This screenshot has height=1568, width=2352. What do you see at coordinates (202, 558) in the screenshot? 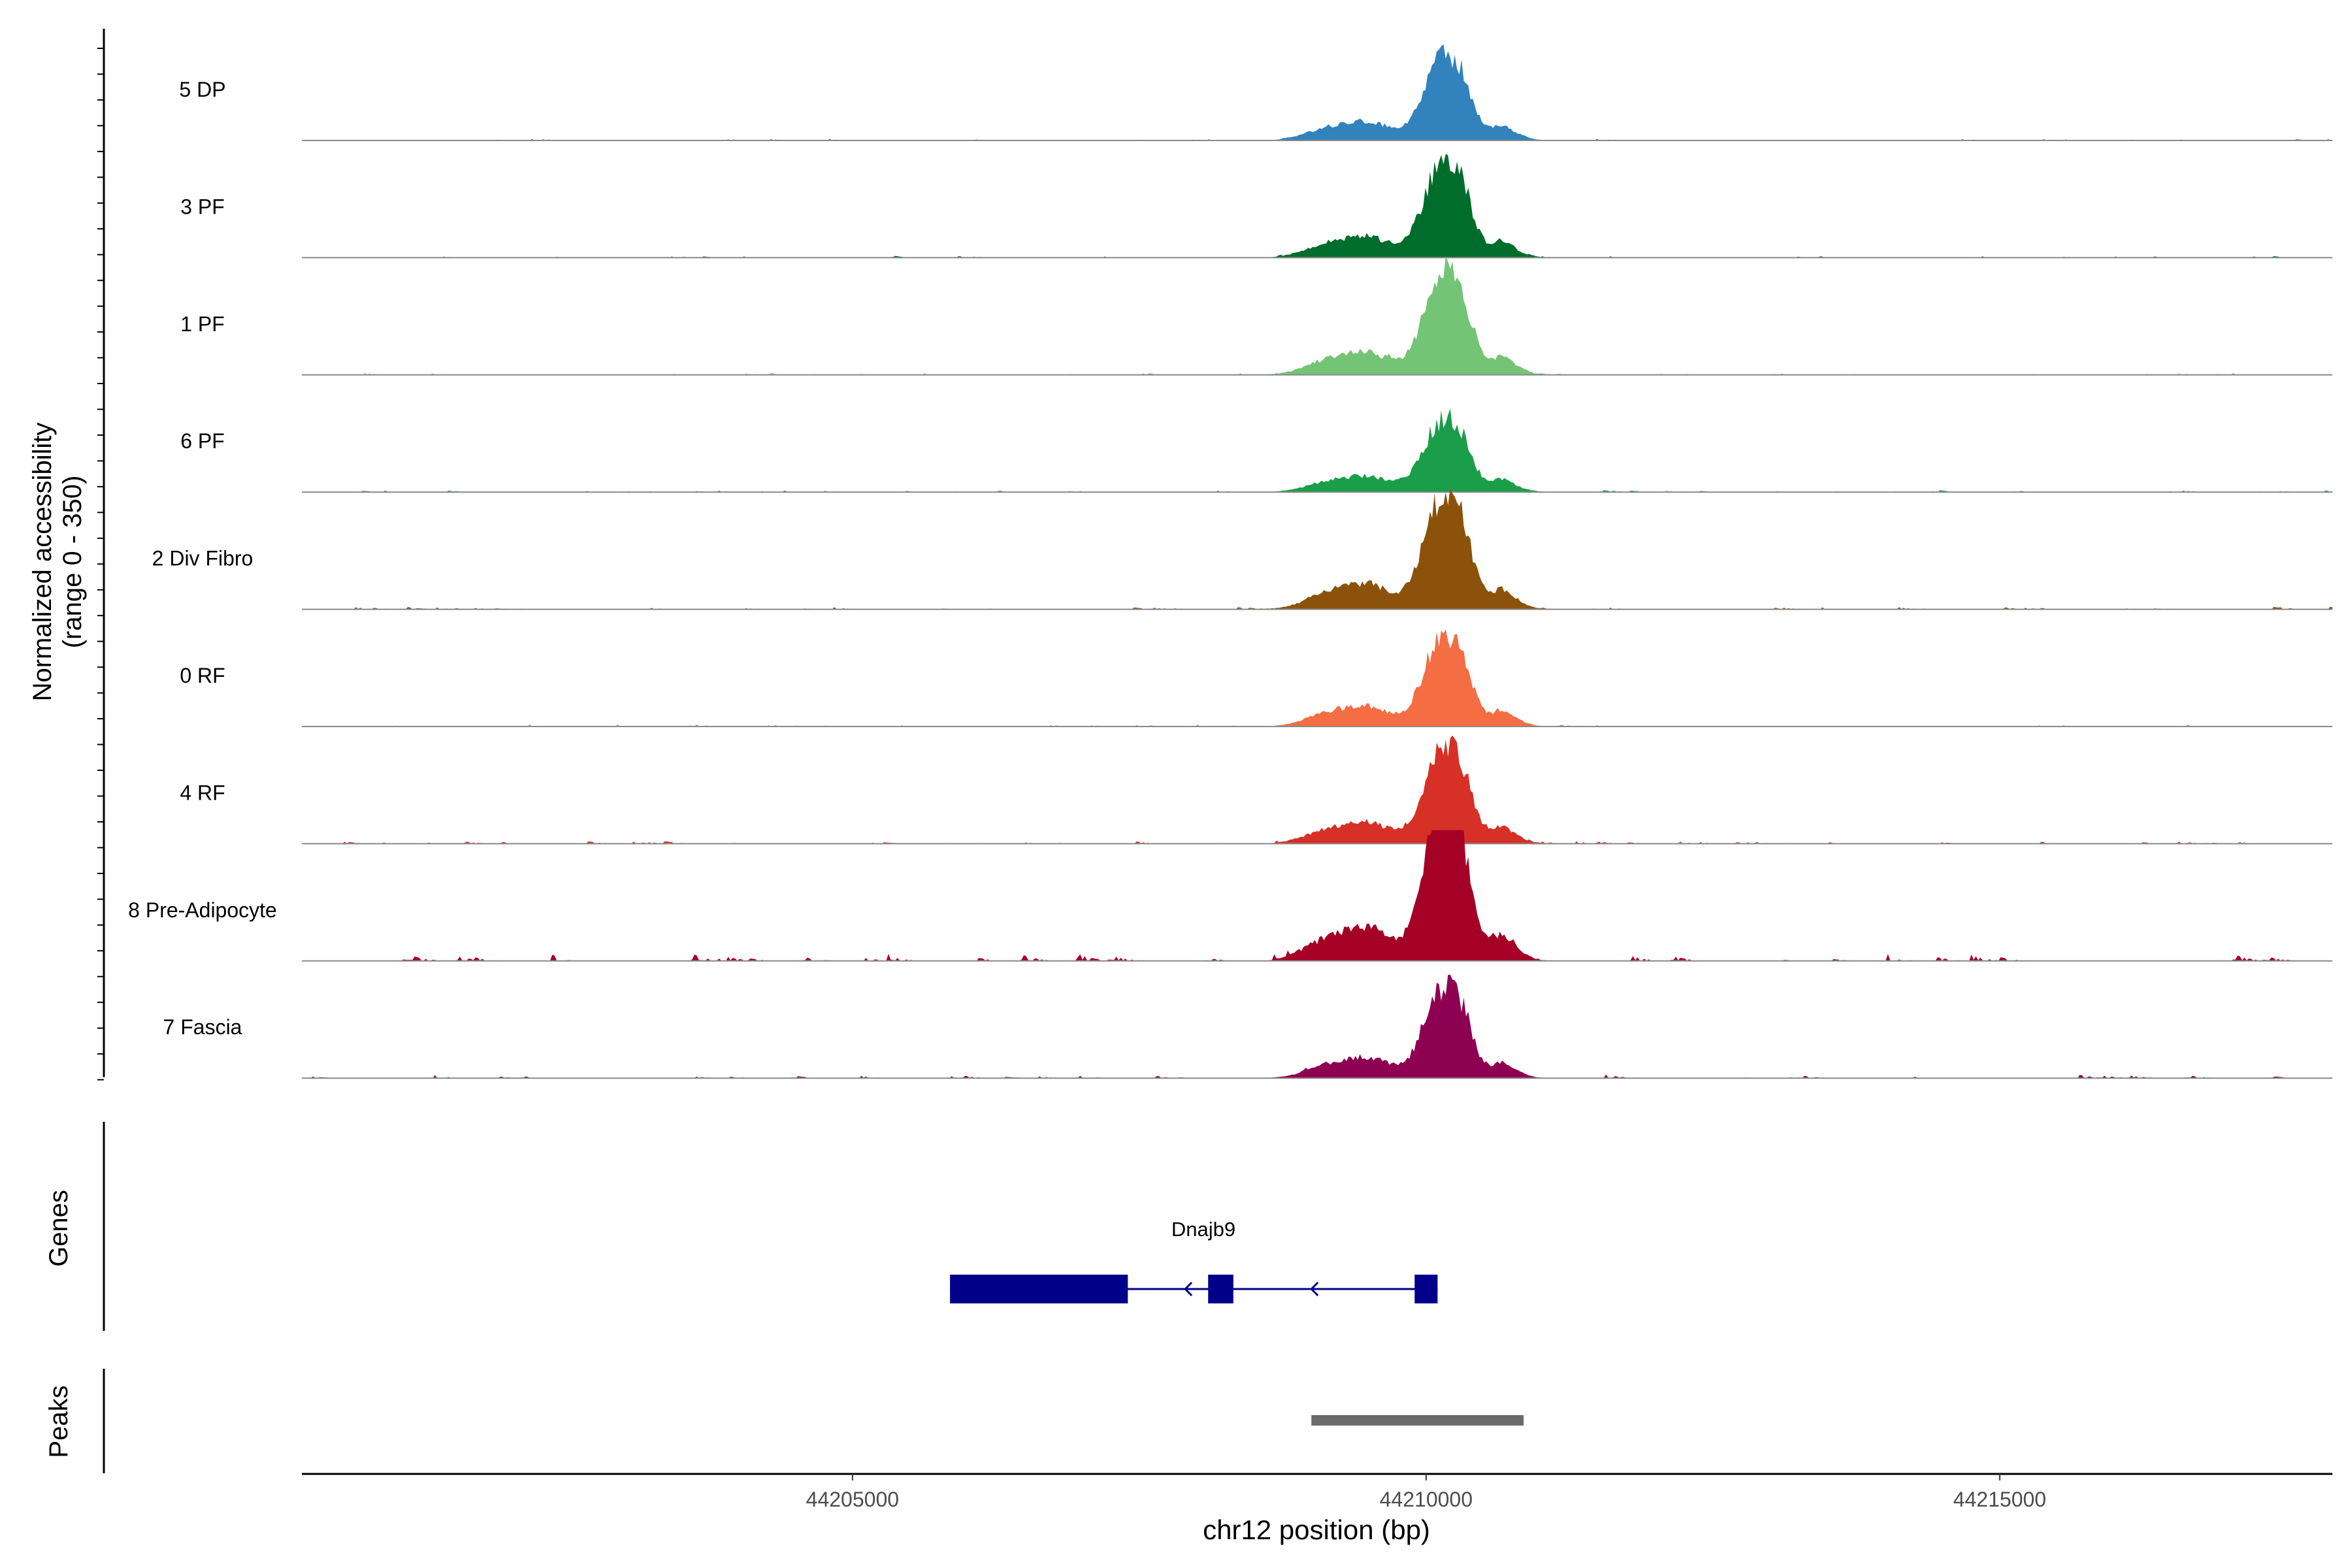
I see `track-label: 2 Div Fibro` at bounding box center [202, 558].